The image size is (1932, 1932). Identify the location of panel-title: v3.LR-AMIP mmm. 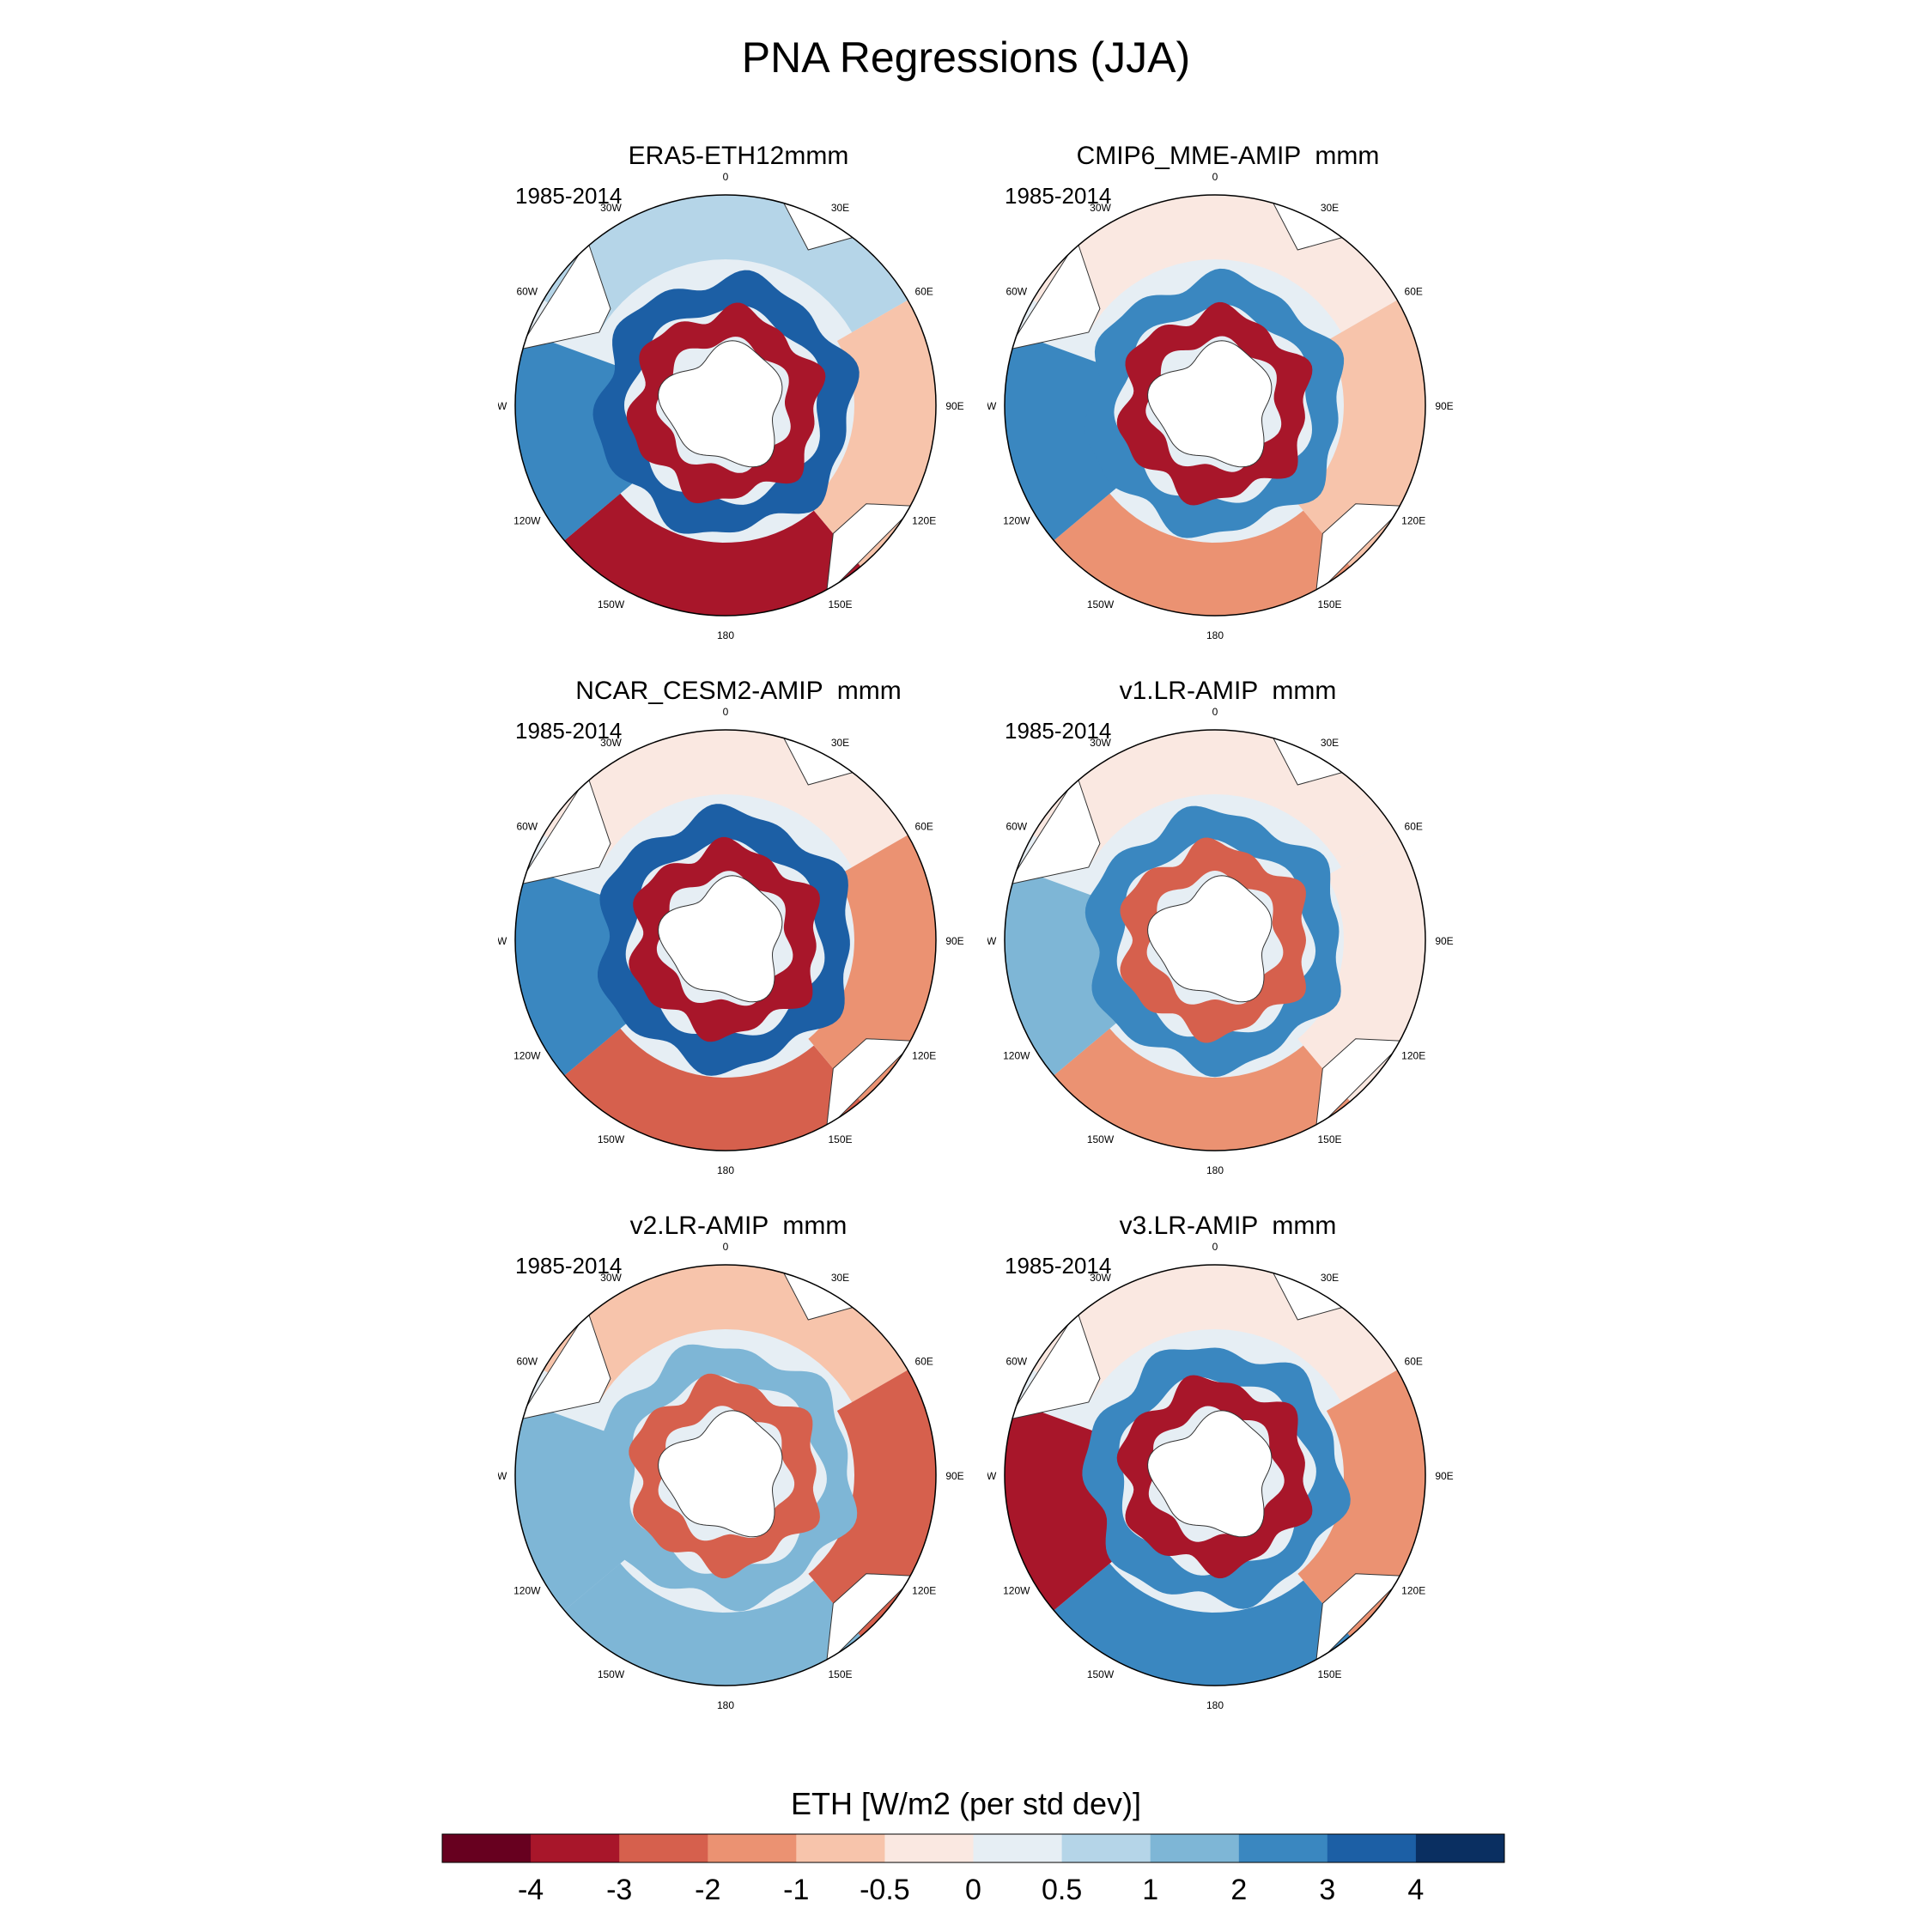
(1228, 1226).